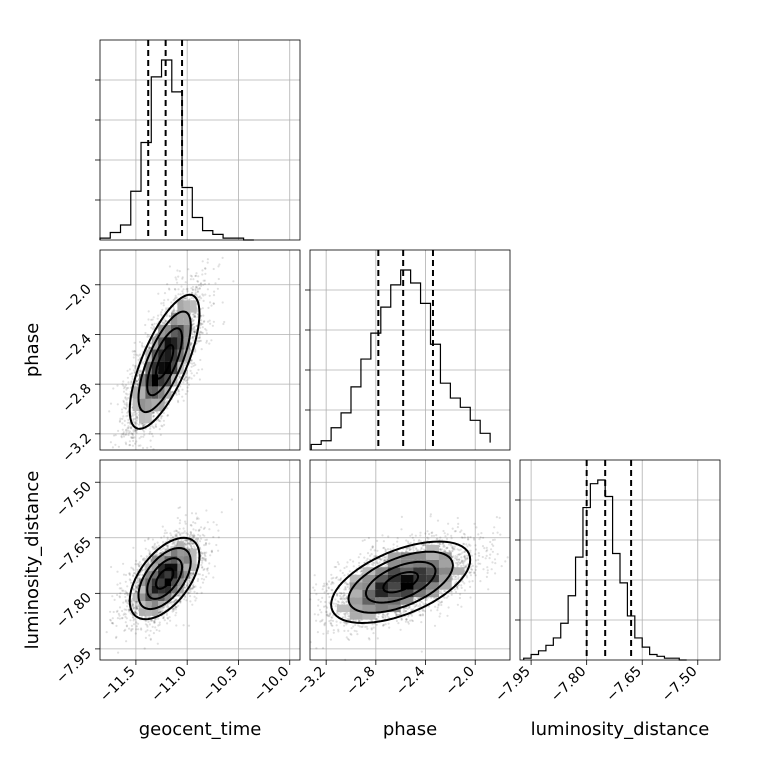  I want to click on hist-panel-geocent_time, so click(198, 140).